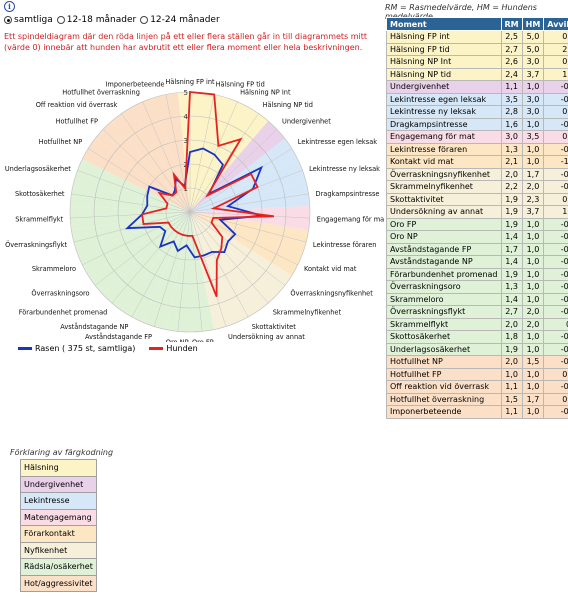 The width and height of the screenshot is (568, 600). Describe the element at coordinates (444, 99) in the screenshot. I see `cell-moment: Lekintresse egen leksak` at that location.